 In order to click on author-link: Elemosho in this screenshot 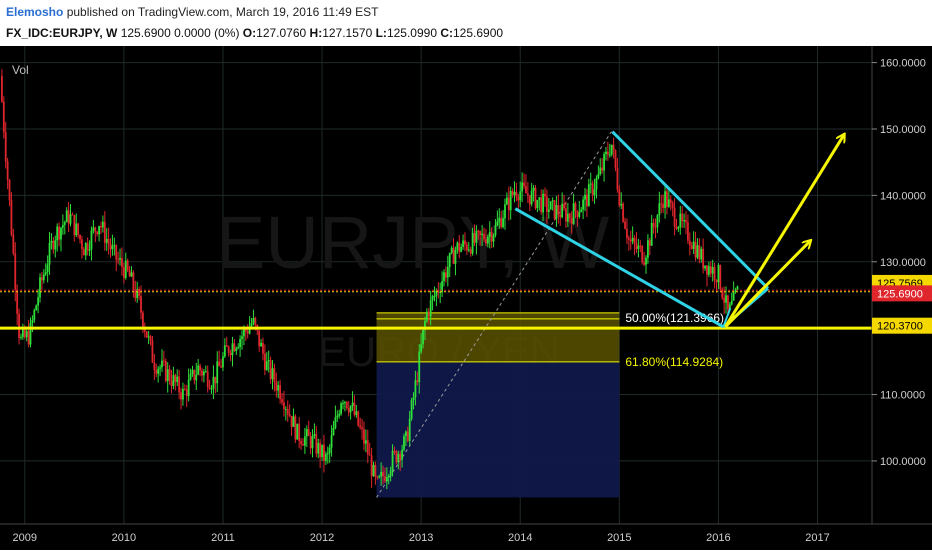, I will do `click(35, 12)`.